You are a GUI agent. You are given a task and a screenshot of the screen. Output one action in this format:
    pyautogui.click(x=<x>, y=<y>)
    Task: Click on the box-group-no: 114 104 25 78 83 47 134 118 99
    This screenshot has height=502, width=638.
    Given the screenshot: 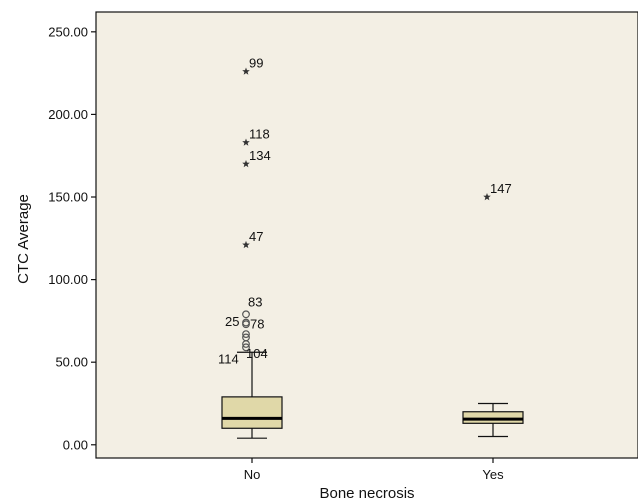 What is the action you would take?
    pyautogui.click(x=250, y=247)
    